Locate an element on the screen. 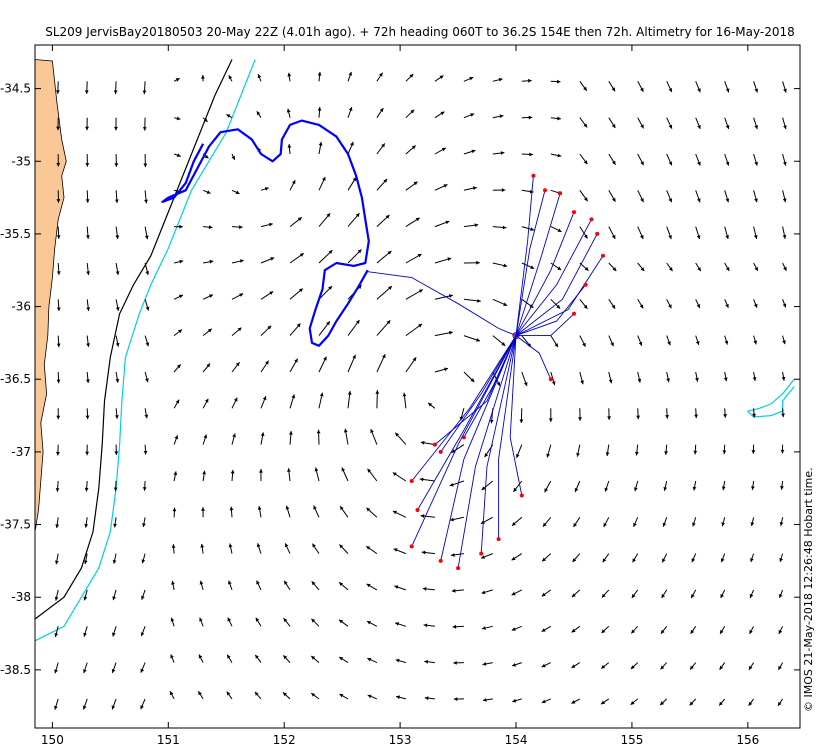  x-tick-label: 151 is located at coordinates (168, 740).